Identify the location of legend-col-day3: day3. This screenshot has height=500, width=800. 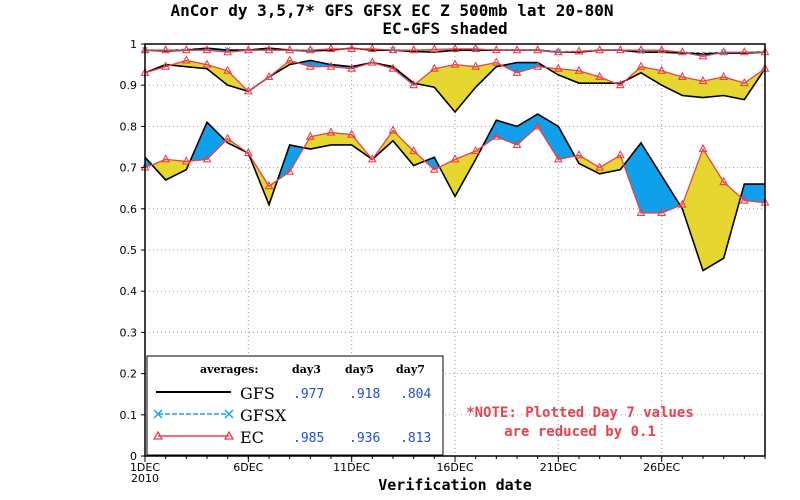
(306, 369).